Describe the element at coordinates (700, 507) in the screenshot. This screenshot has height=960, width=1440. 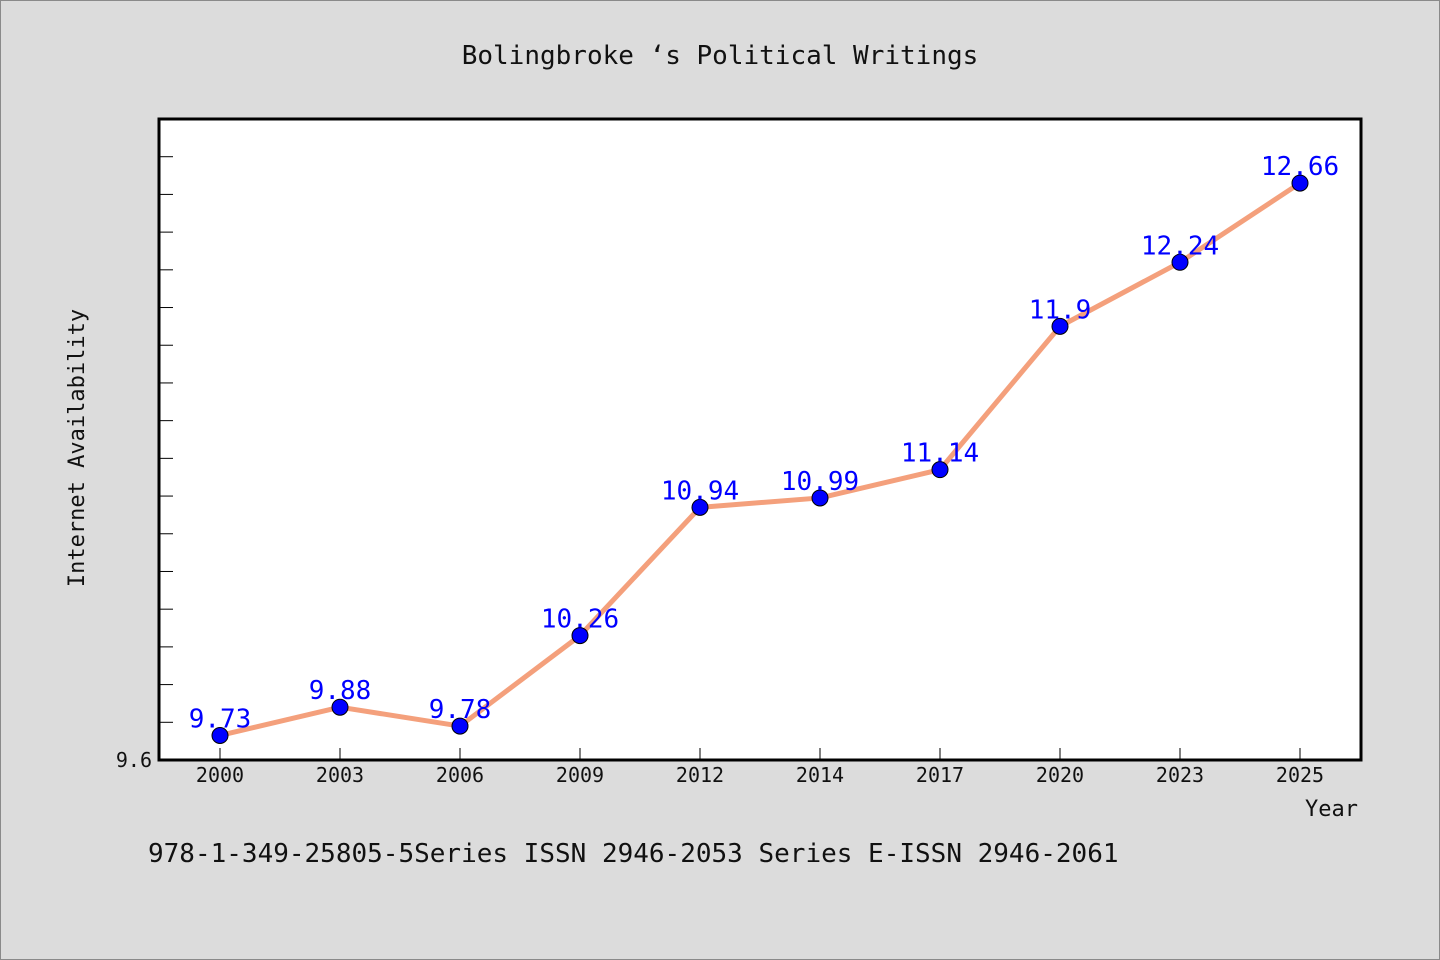
I see `data-point-2012` at that location.